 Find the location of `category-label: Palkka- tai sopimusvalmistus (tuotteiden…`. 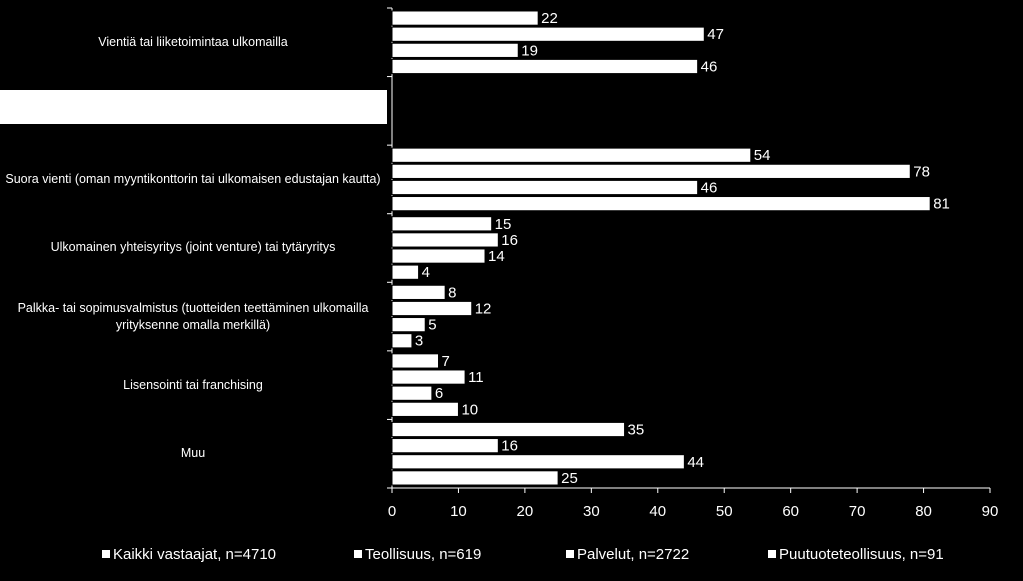

category-label: Palkka- tai sopimusvalmistus (tuotteiden… is located at coordinates (193, 316).